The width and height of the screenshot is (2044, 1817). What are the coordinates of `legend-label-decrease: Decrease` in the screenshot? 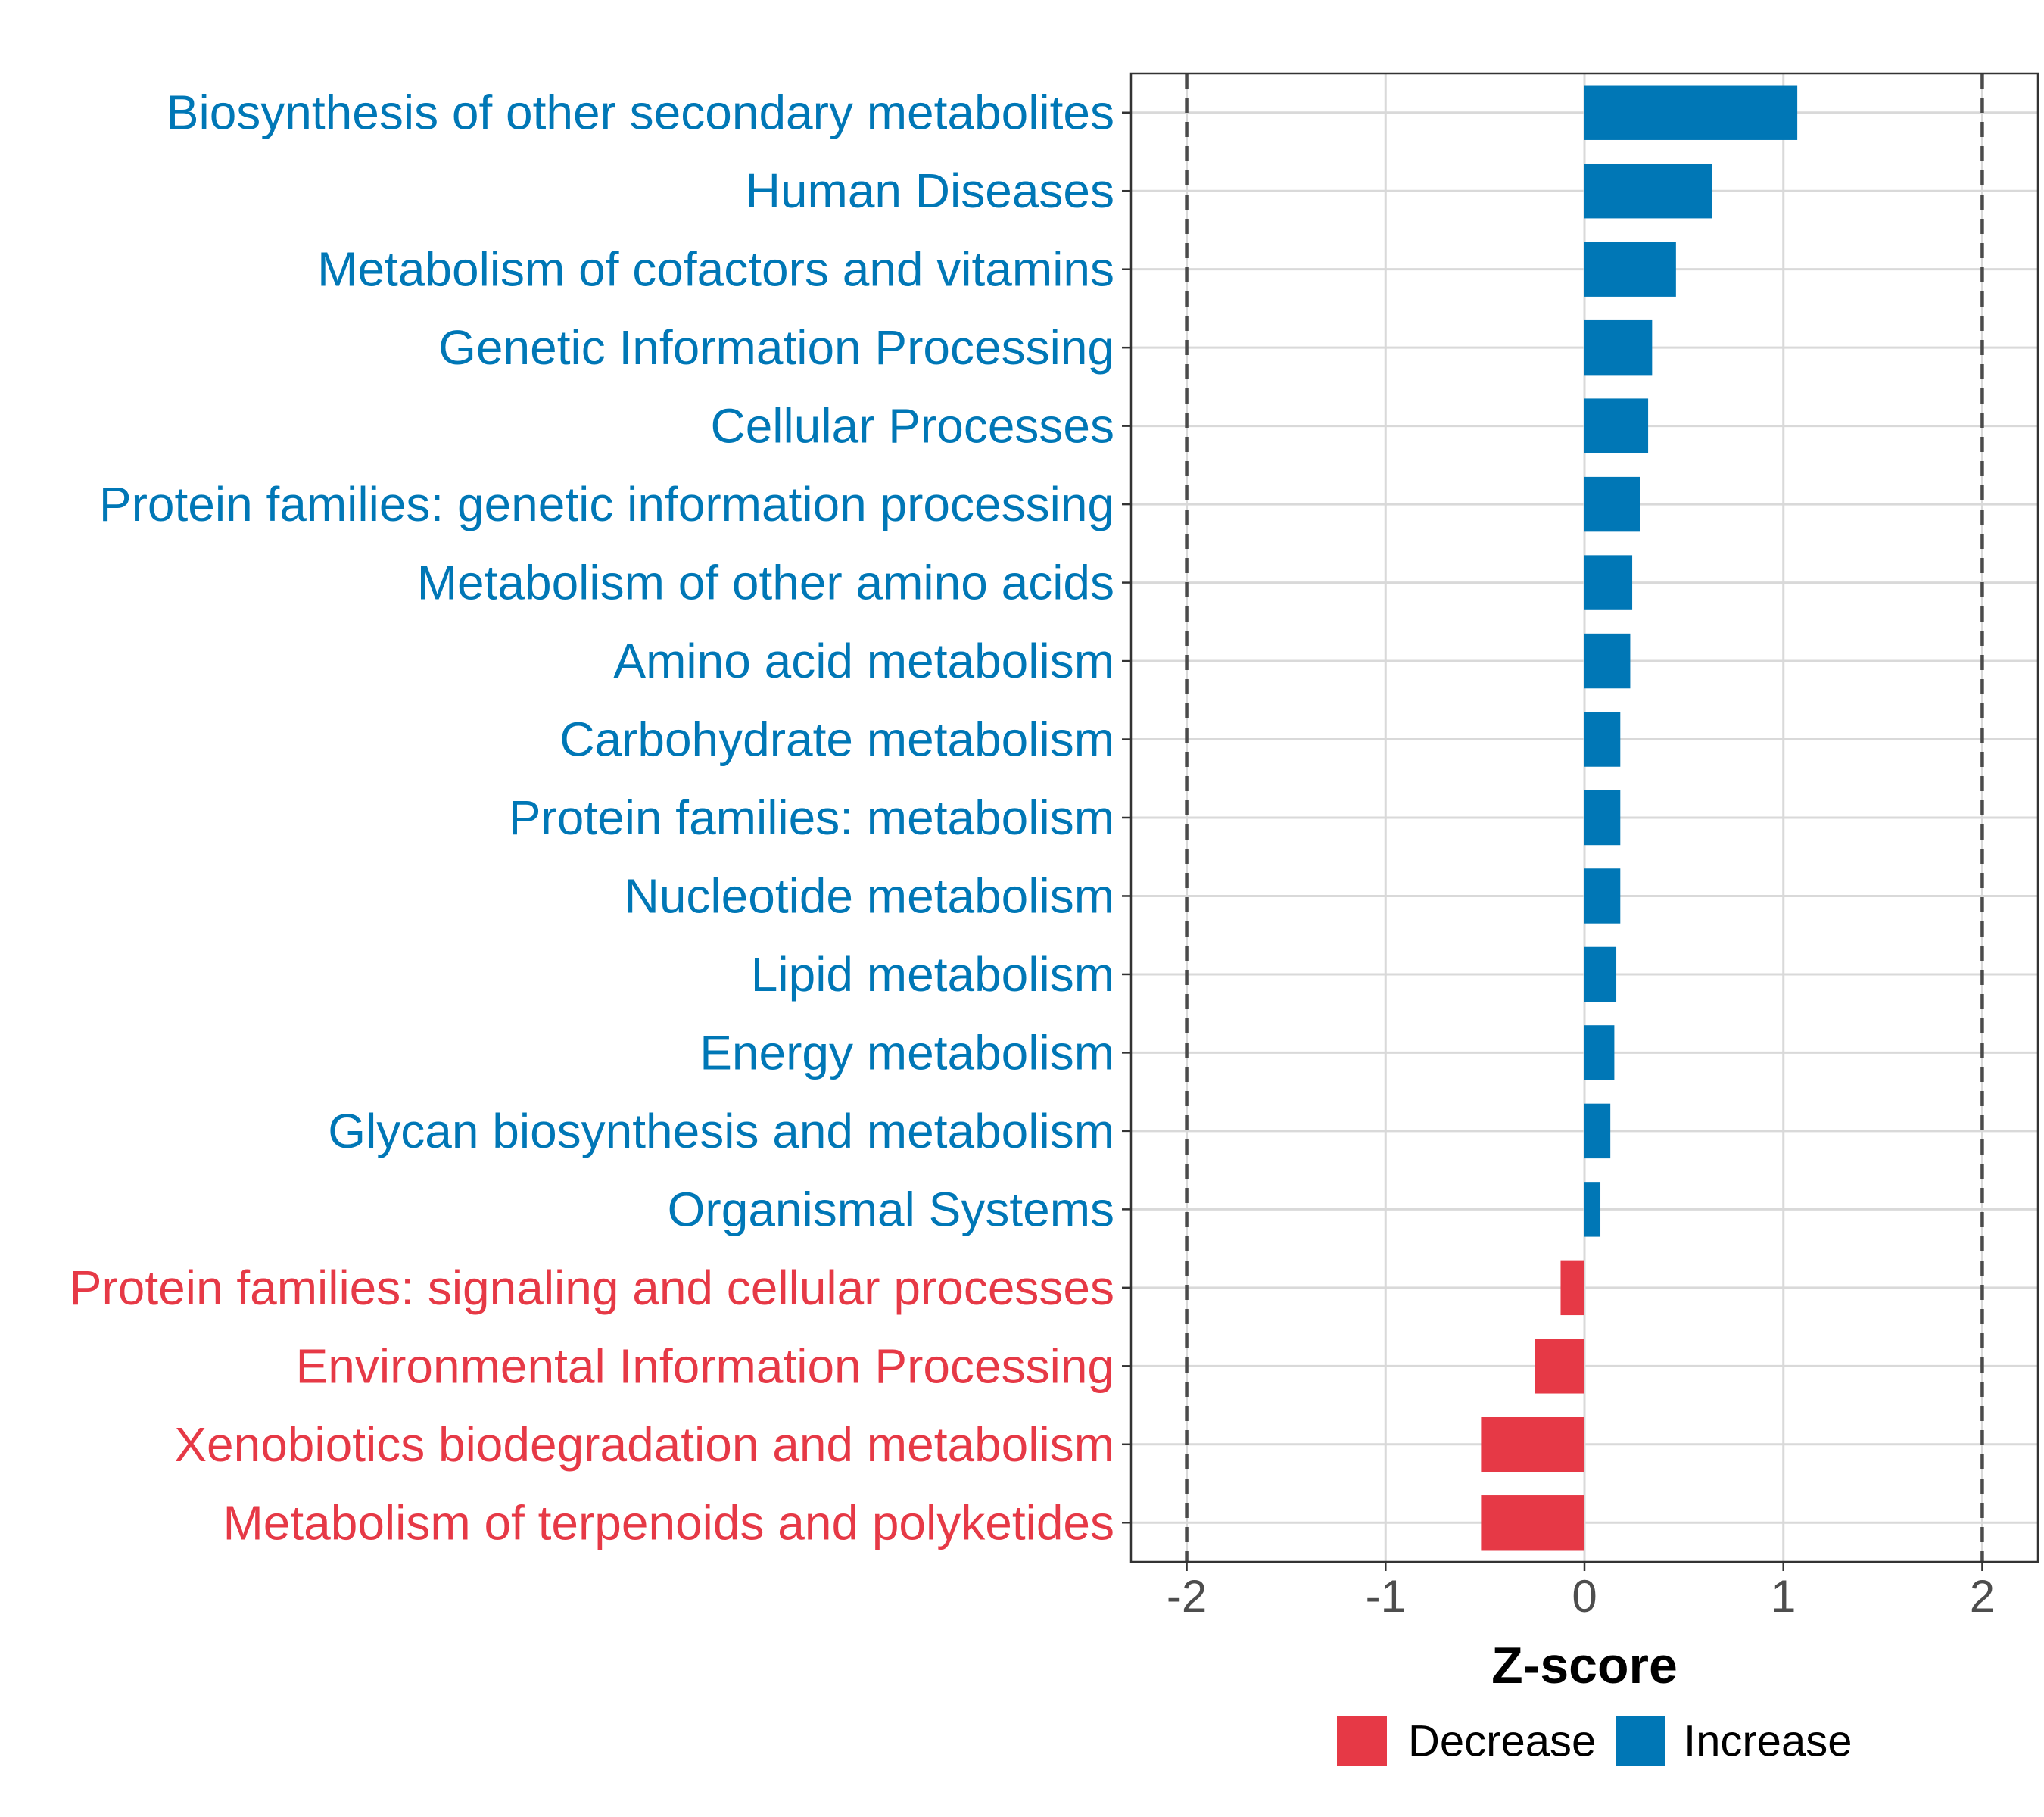 It's located at (1502, 1741).